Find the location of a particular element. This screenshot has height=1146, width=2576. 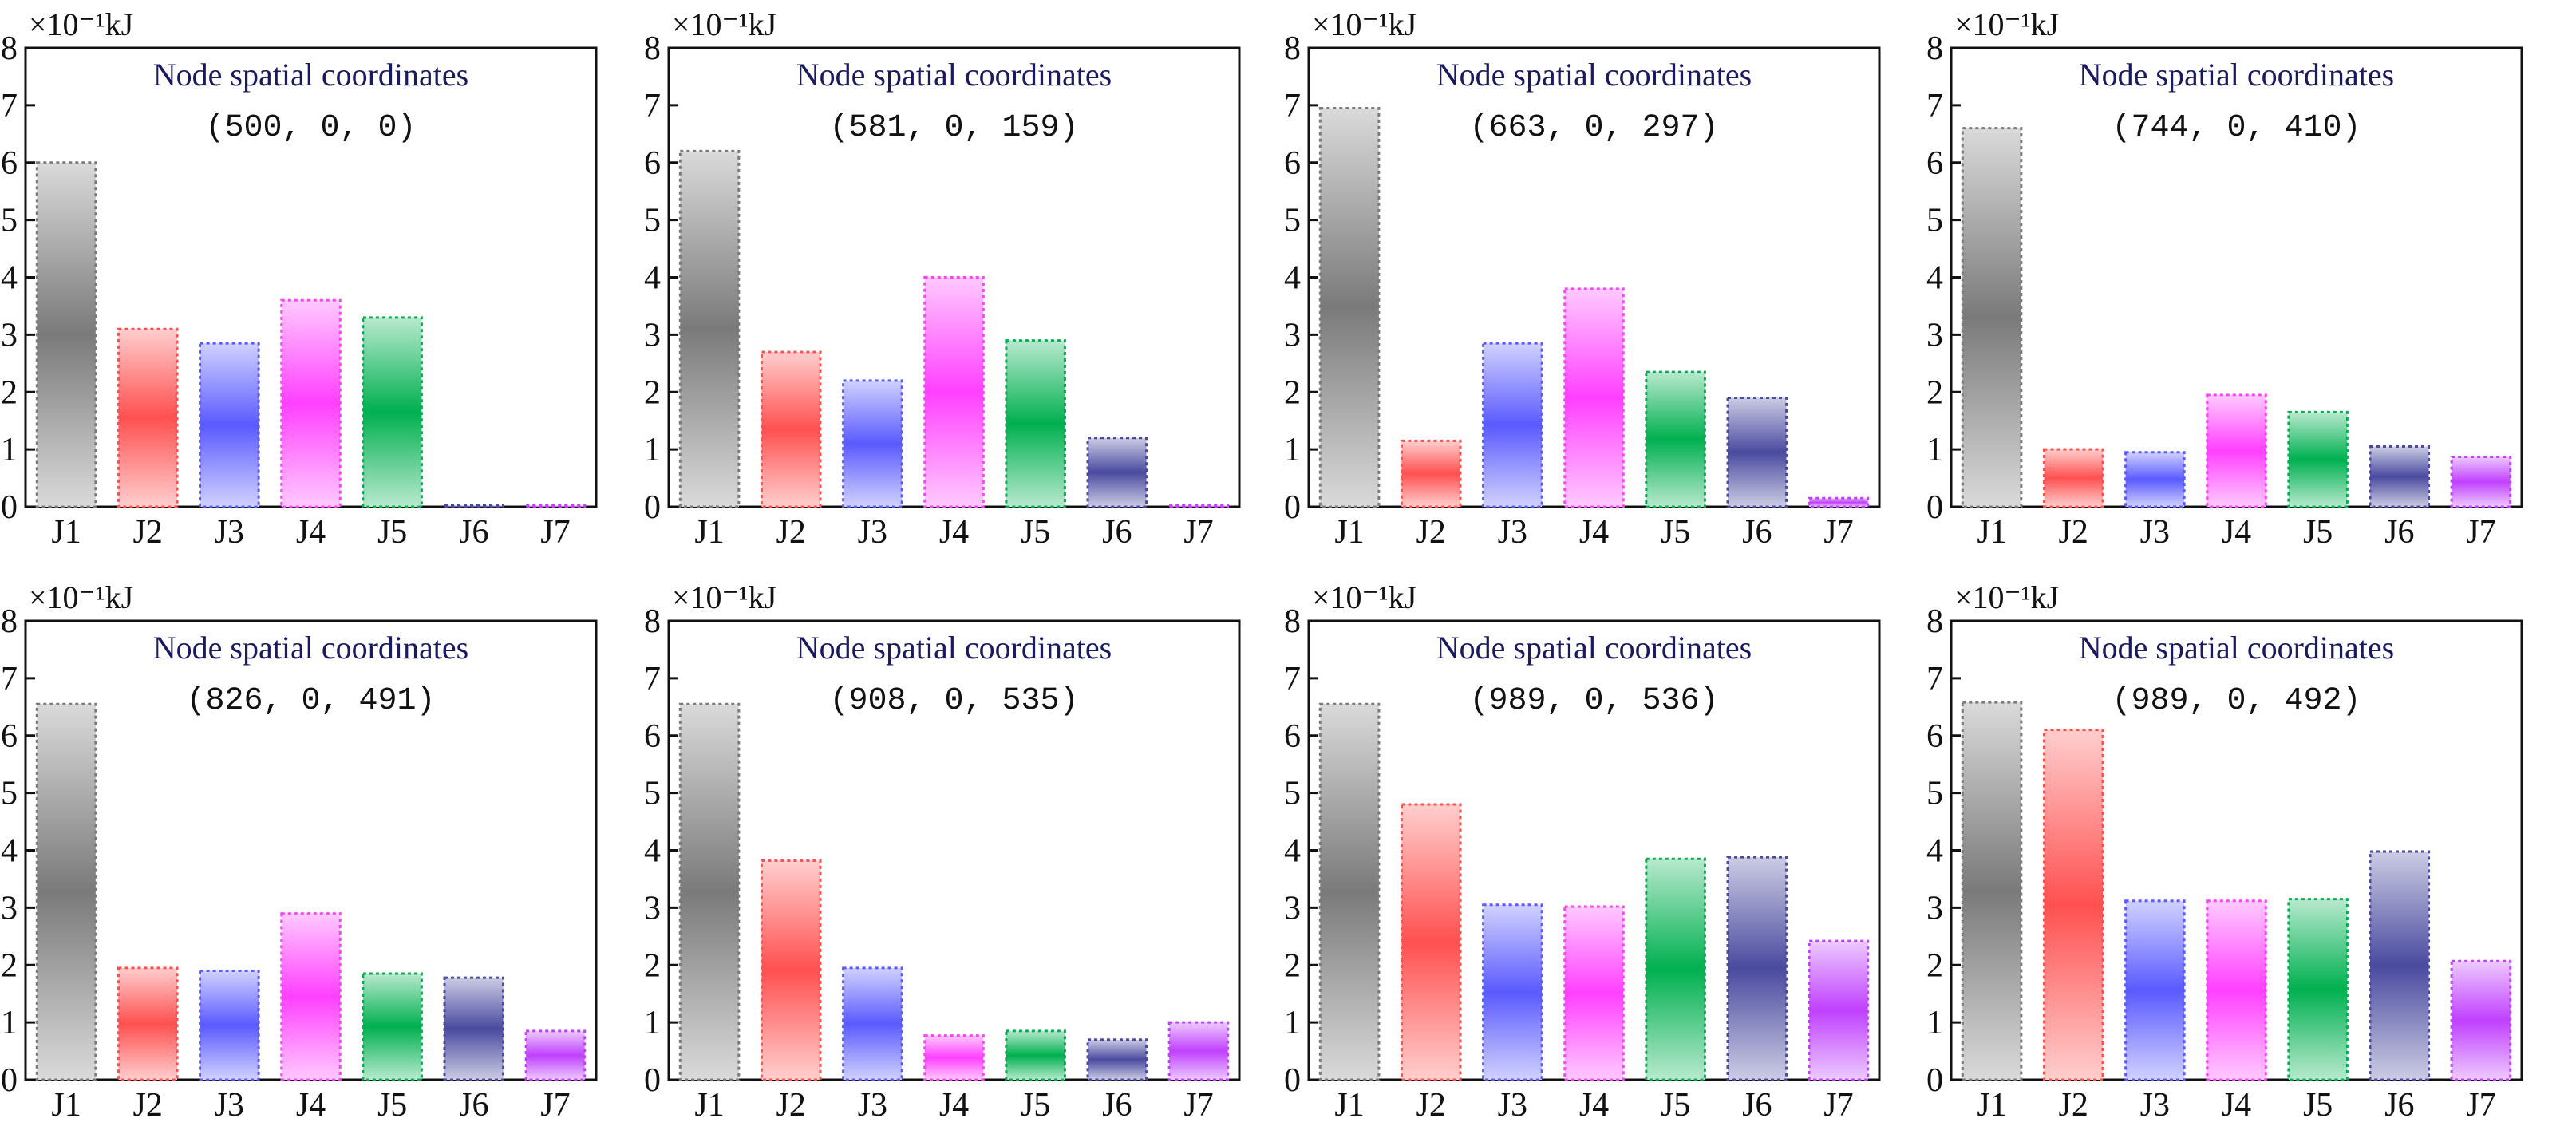

y-tick-label: 5 is located at coordinates (1934, 221).